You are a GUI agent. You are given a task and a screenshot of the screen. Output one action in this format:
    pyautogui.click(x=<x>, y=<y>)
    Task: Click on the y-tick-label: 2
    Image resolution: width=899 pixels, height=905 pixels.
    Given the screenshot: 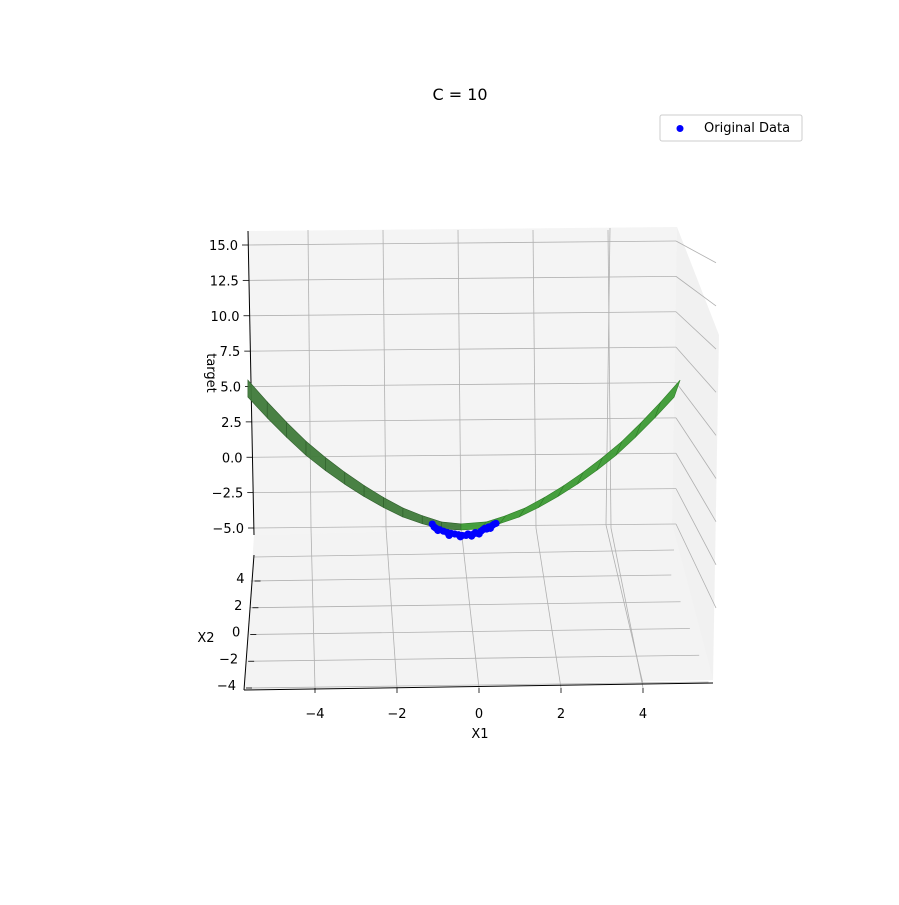 What is the action you would take?
    pyautogui.click(x=238, y=606)
    